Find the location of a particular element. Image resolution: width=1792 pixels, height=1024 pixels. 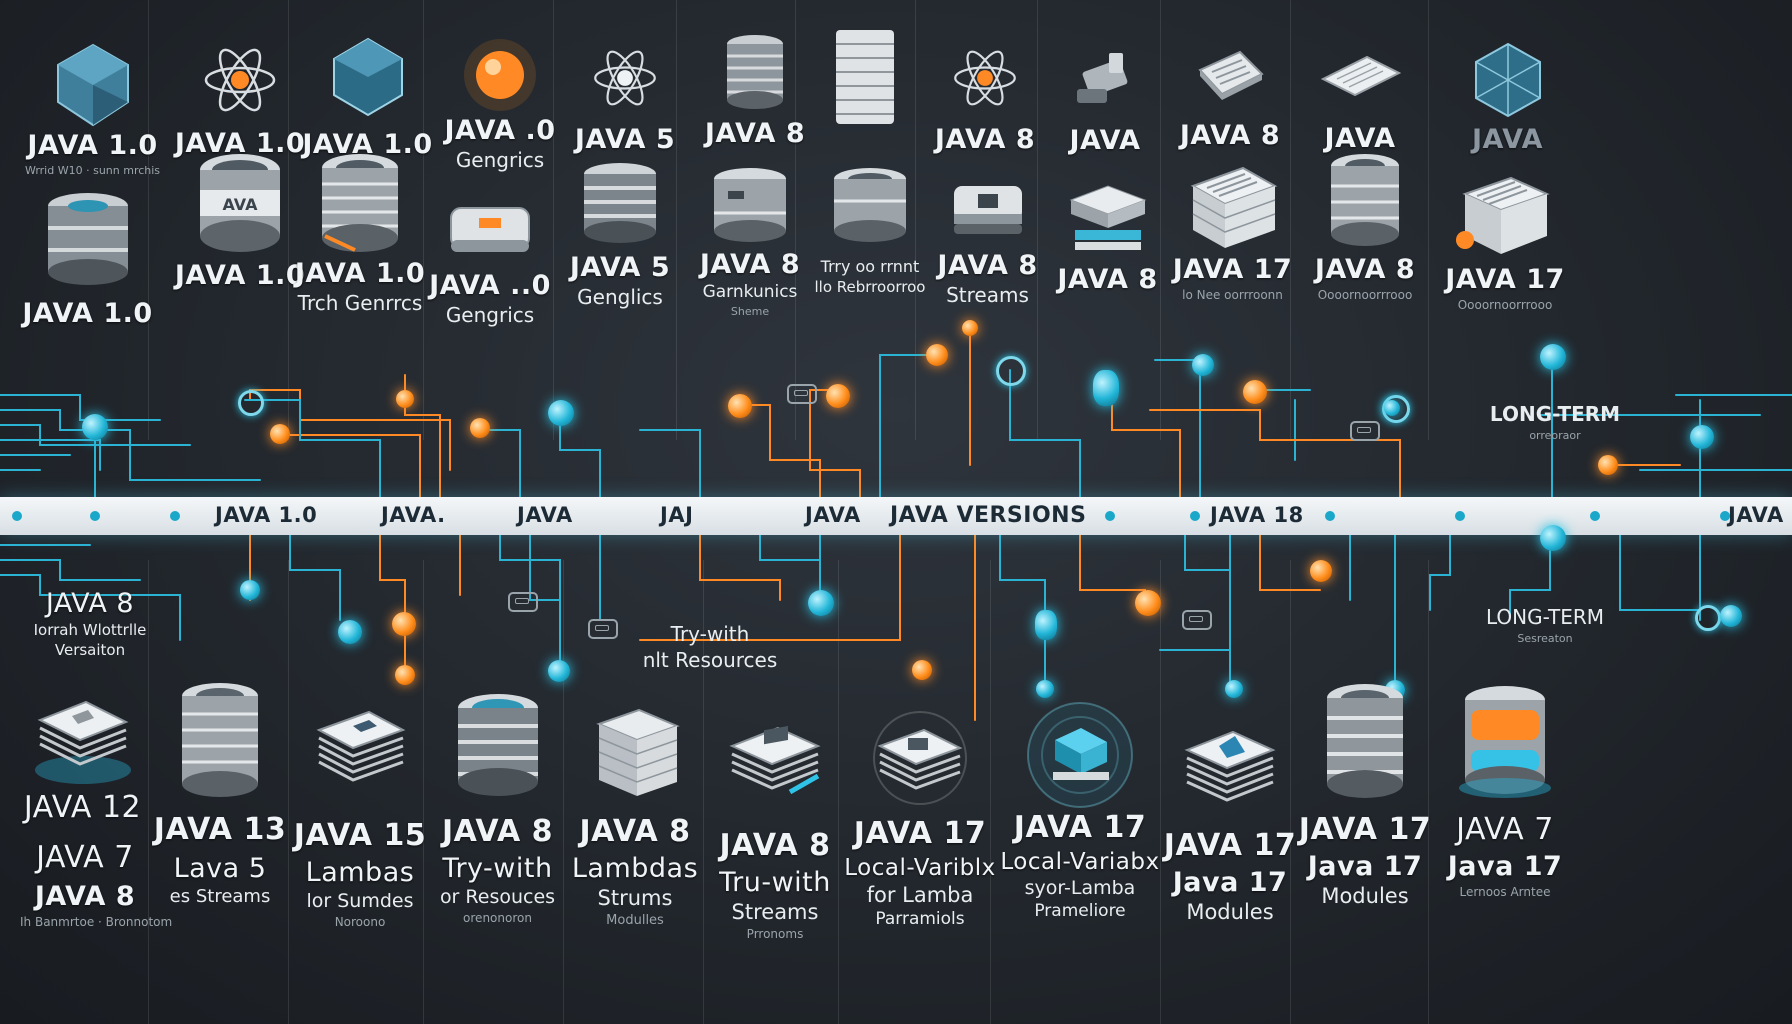

version-title: JAVA 5 is located at coordinates (620, 267).